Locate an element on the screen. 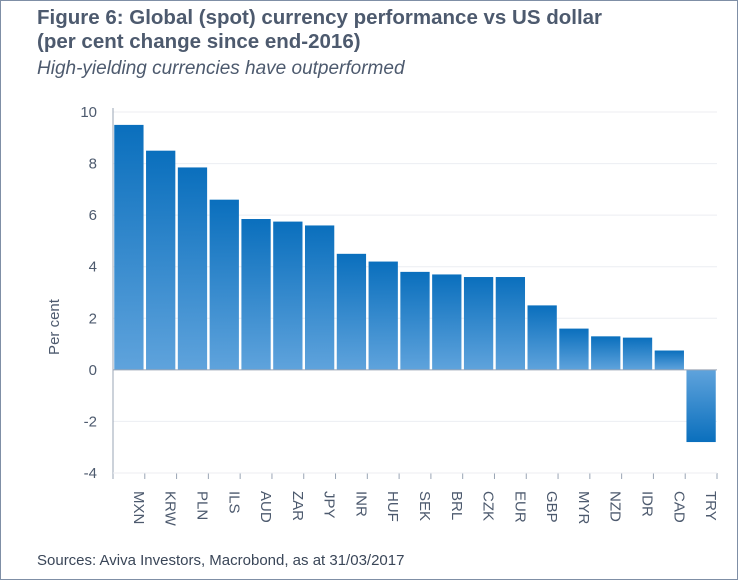 This screenshot has width=740, height=582. bar-krw is located at coordinates (161, 260).